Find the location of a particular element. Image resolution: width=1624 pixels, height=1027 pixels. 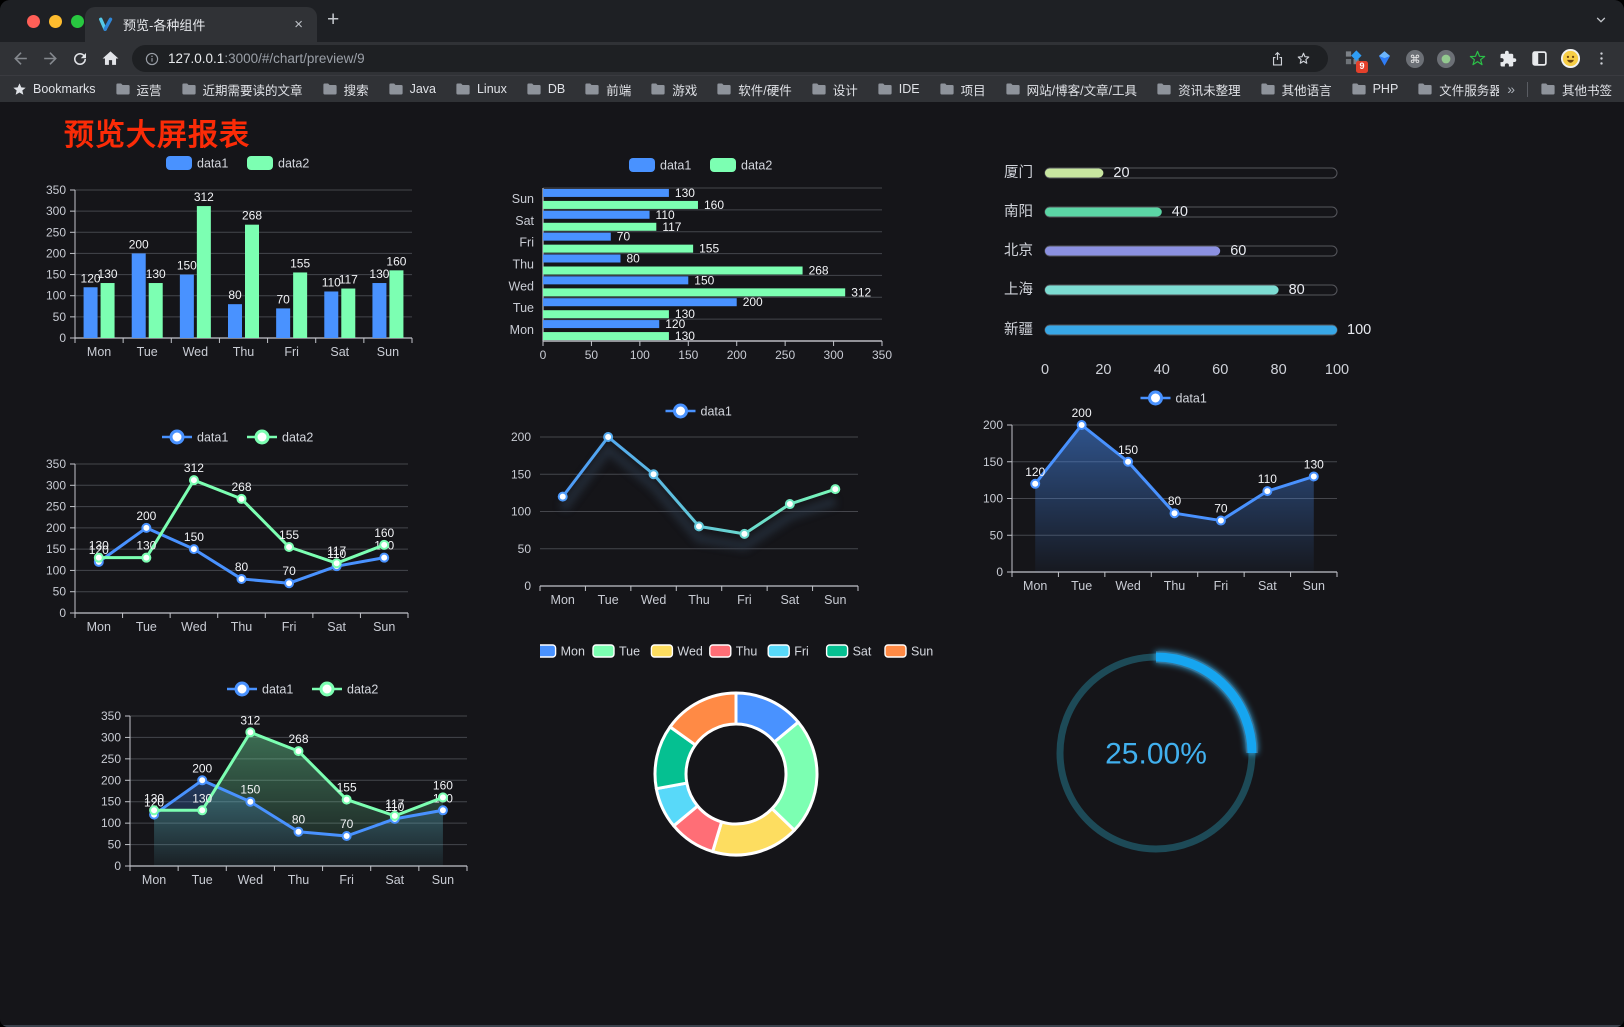

url-bar: 127.0.0.1:3000/#/chart/preview/9 is located at coordinates (730, 58).